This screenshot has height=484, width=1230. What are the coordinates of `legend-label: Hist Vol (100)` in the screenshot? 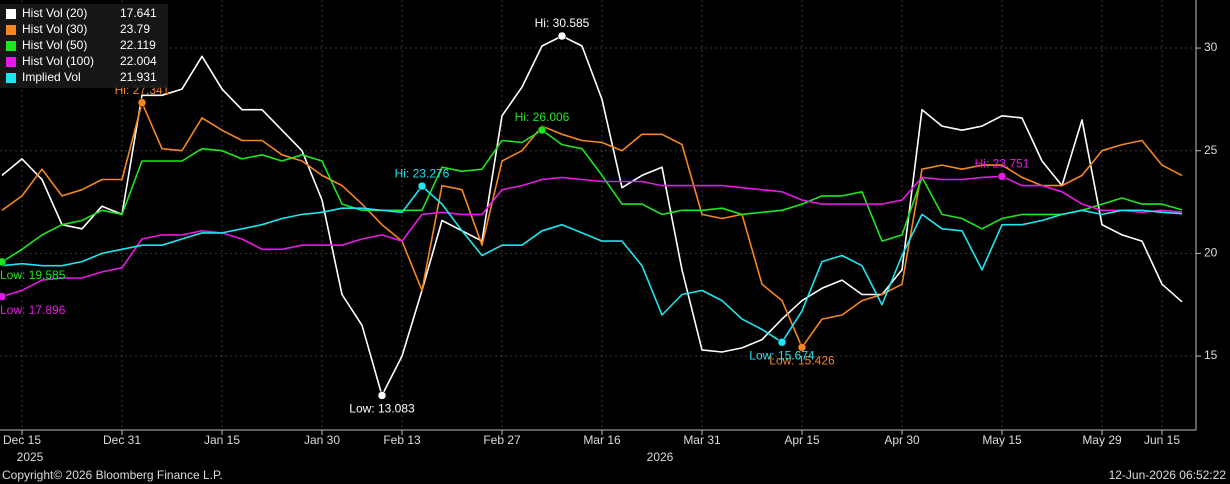 It's located at (58, 61).